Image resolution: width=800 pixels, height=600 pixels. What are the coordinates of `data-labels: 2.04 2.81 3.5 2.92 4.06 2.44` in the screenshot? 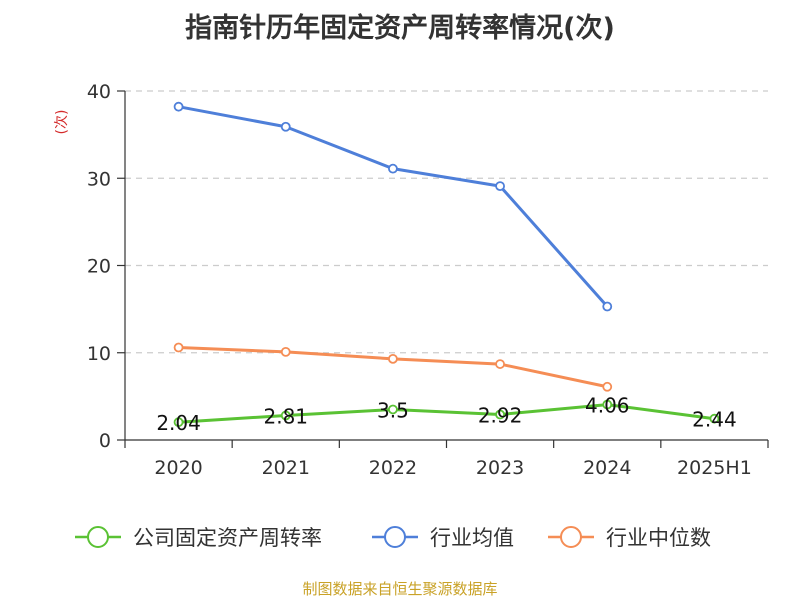 It's located at (446, 415).